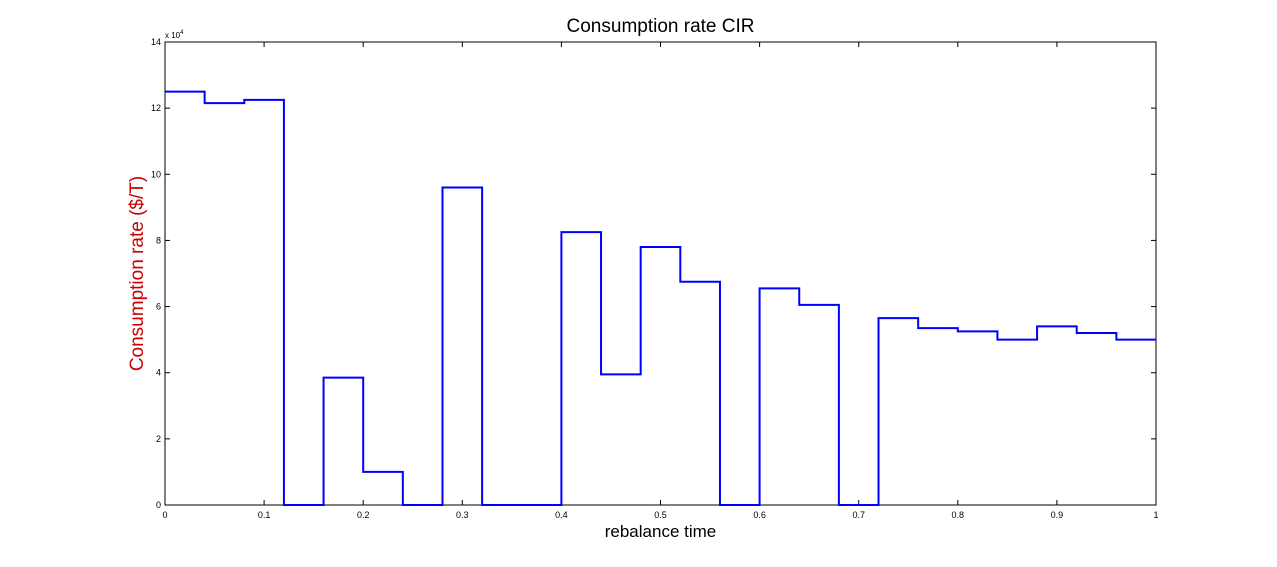 The image size is (1277, 567). I want to click on y-axis-exponent: x 104, so click(174, 35).